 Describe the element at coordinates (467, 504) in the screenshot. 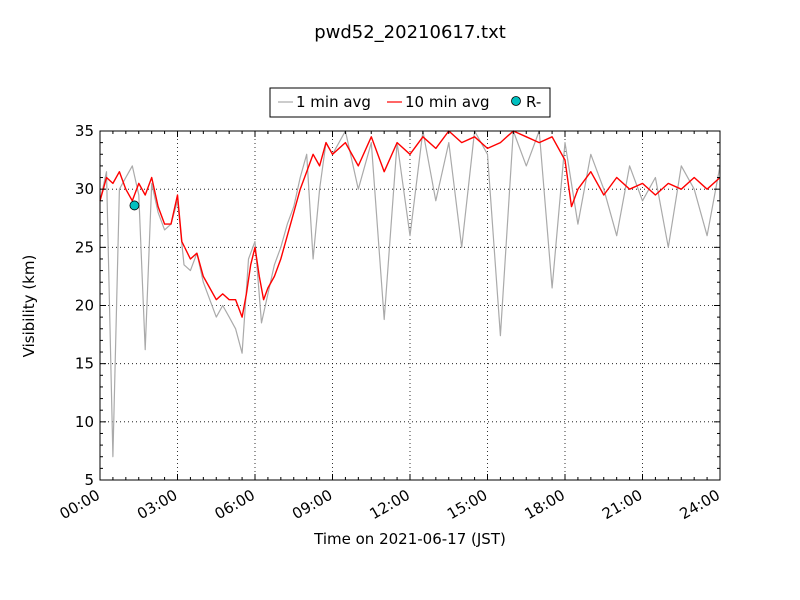

I see `x-tick-label: 15:00` at that location.